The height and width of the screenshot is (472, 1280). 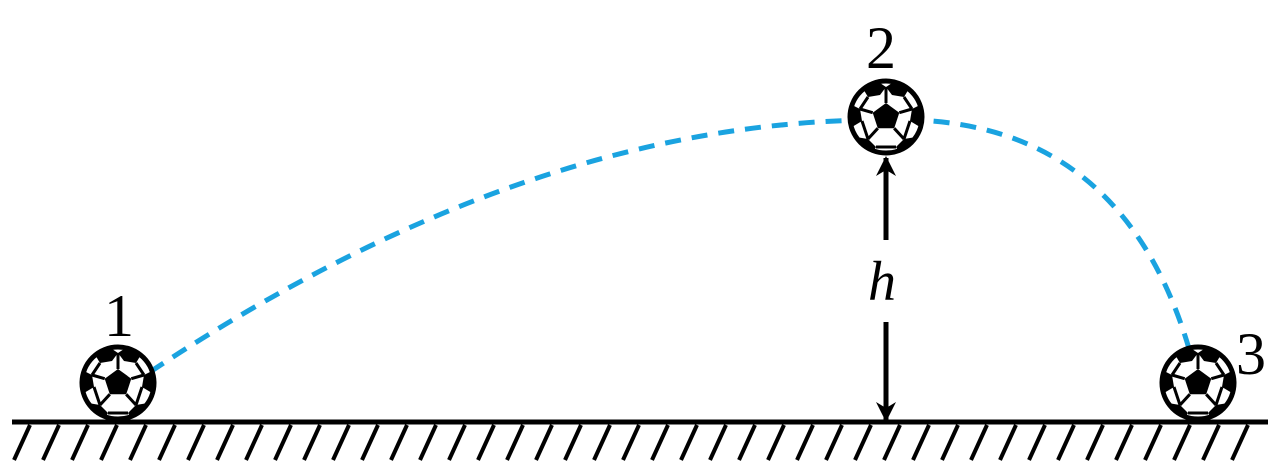 I want to click on height-label: h, so click(x=882, y=282).